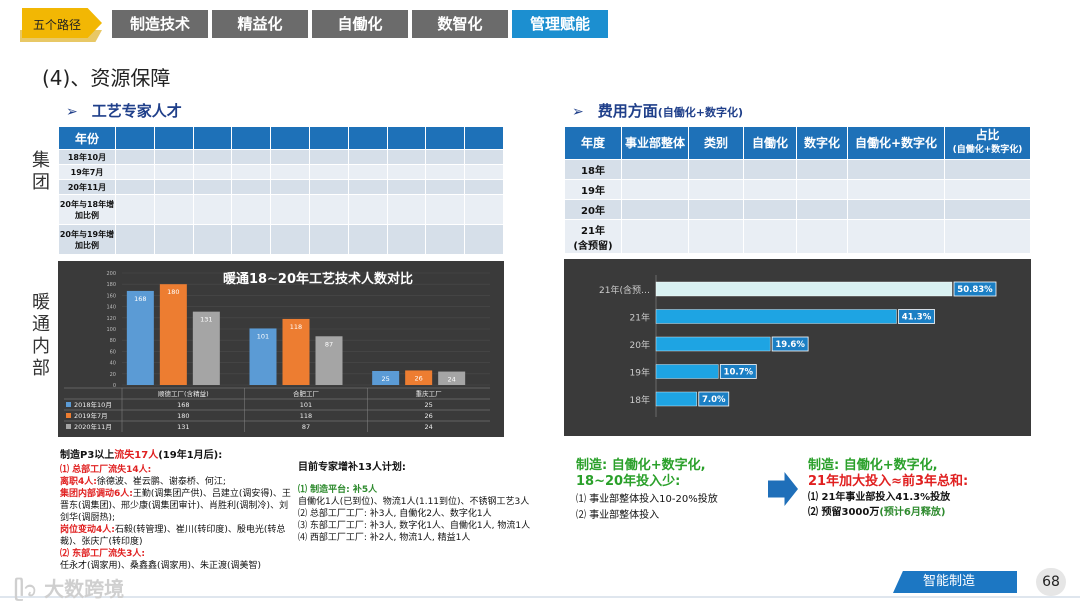  What do you see at coordinates (714, 399) in the screenshot?
I see `bar-label-box` at bounding box center [714, 399].